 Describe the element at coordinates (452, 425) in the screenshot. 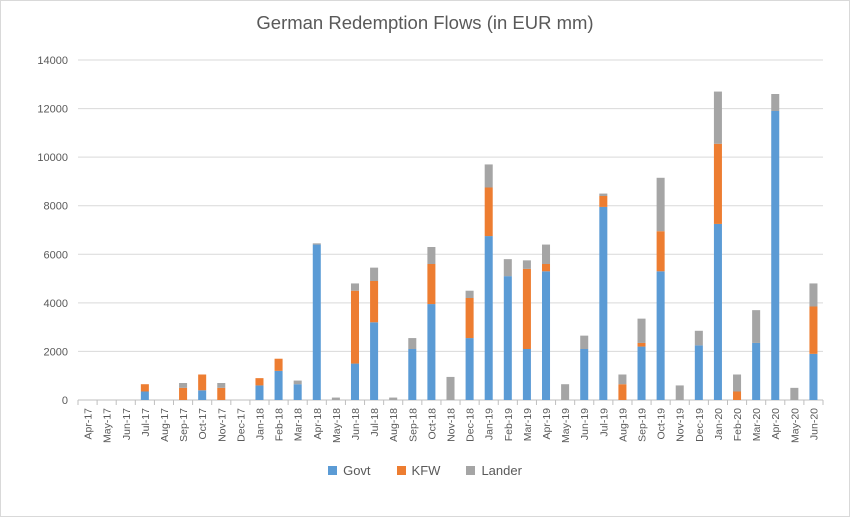

I see `x-tick-label: Nov-18` at that location.